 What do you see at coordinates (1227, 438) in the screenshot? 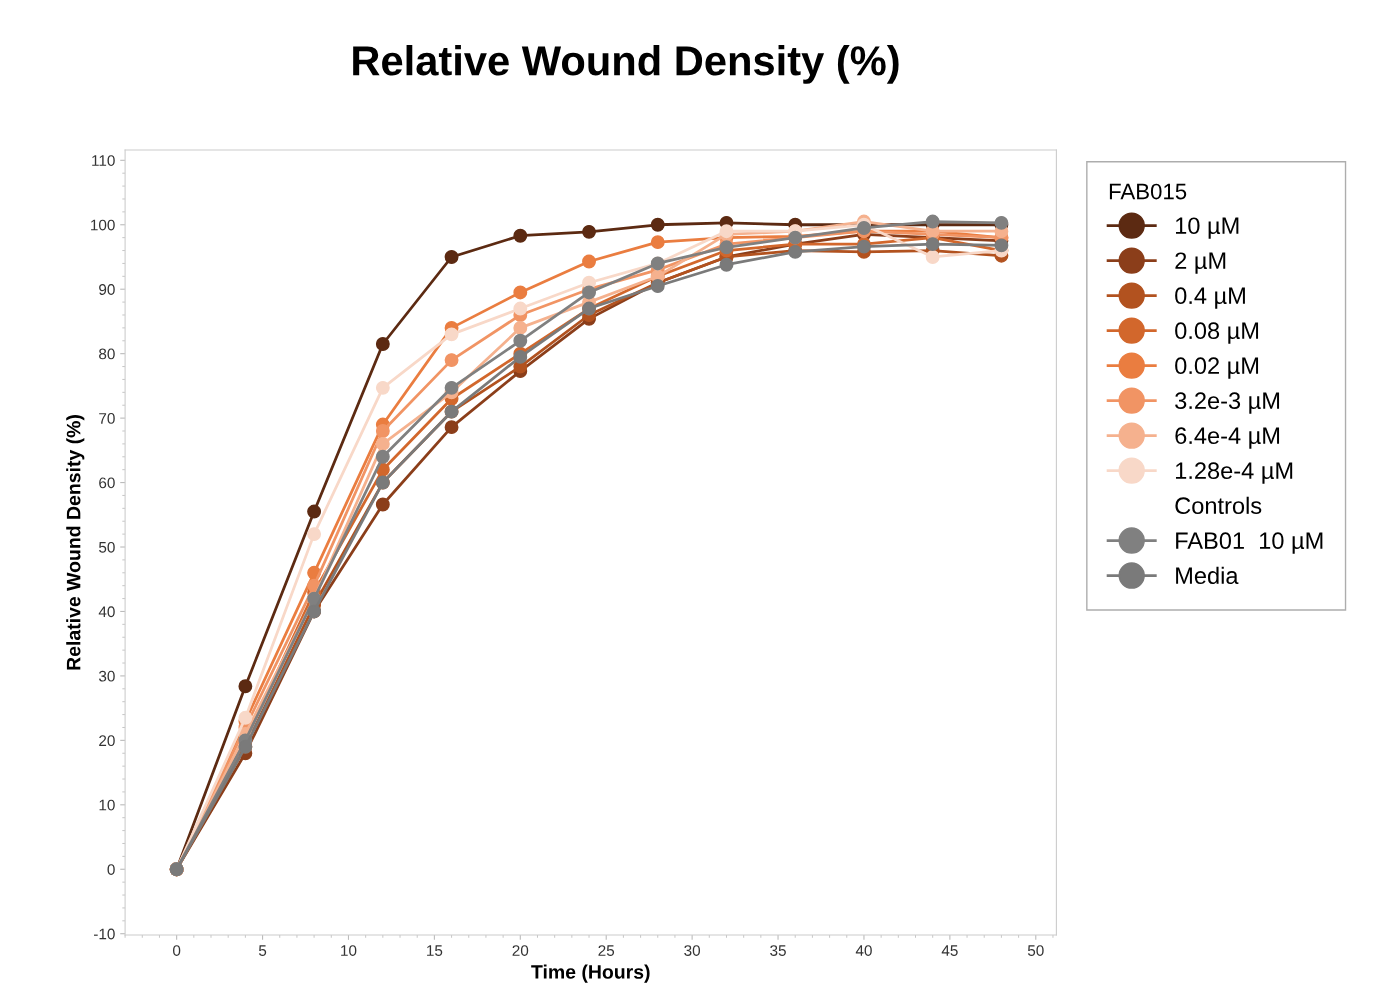
I see `legend-label: 6.4e-4 µM` at bounding box center [1227, 438].